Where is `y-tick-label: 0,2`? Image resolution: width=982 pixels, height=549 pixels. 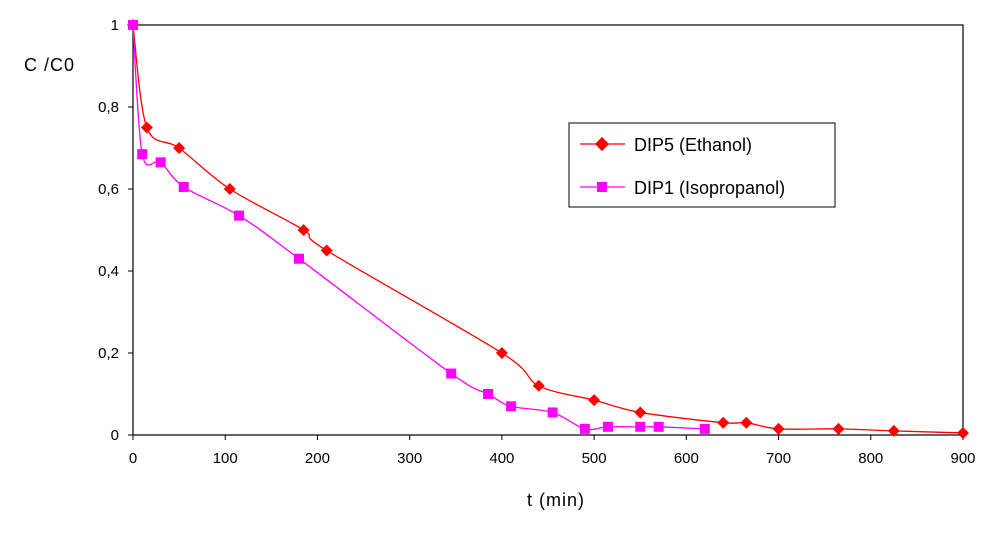 y-tick-label: 0,2 is located at coordinates (108, 353).